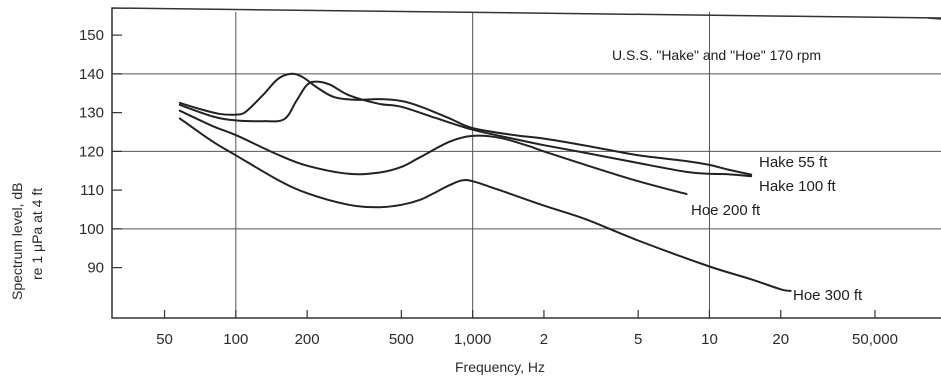  I want to click on x-tick-label: 50,000, so click(875, 339).